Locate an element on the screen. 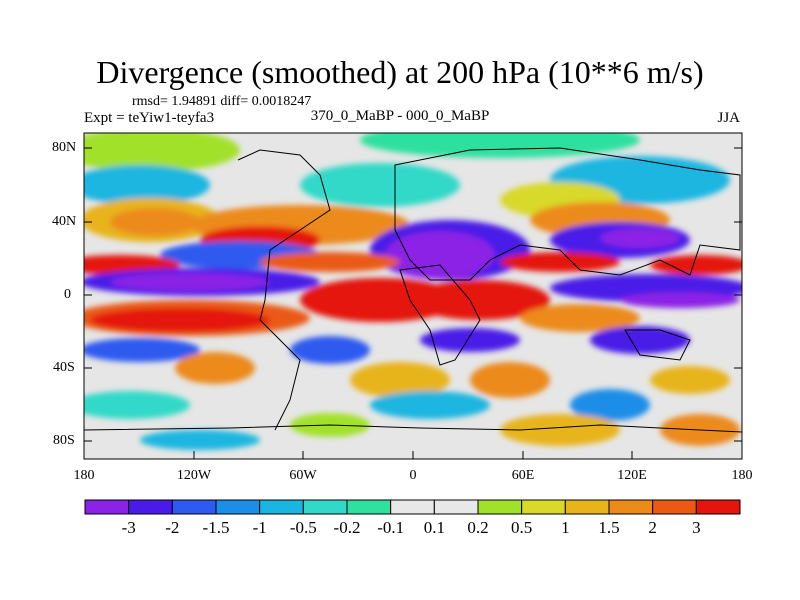 This screenshot has width=800, height=600. colorbar-label: 3 is located at coordinates (696, 527).